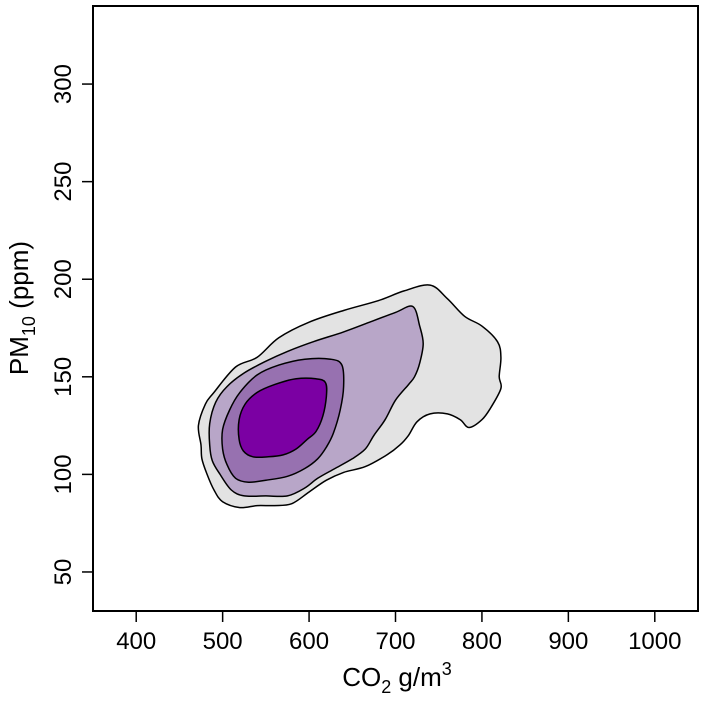  What do you see at coordinates (63, 474) in the screenshot?
I see `y-tick-label: 100` at bounding box center [63, 474].